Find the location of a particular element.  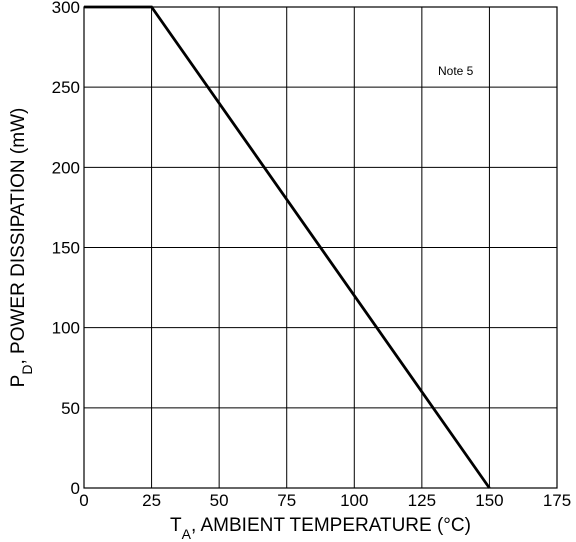

y-axis-label-rest: , POWER DISSIPATION (mW) is located at coordinates (18, 236).